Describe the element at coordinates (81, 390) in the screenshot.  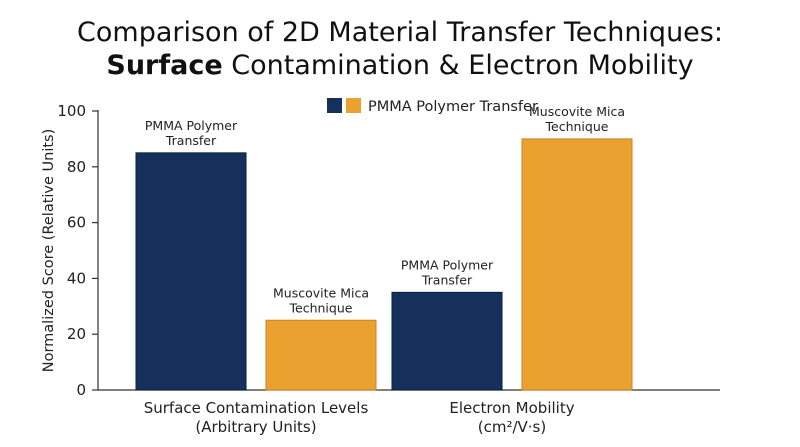
I see `y-tick-label: 0` at that location.